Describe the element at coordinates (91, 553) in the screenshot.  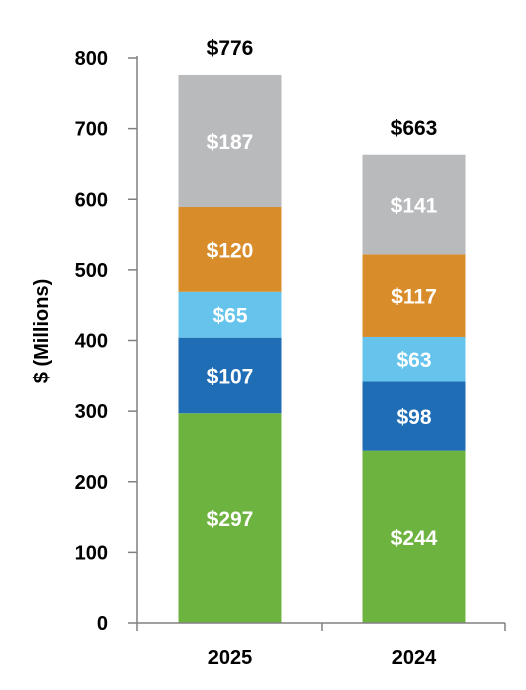
I see `y-tick-label: 100` at that location.